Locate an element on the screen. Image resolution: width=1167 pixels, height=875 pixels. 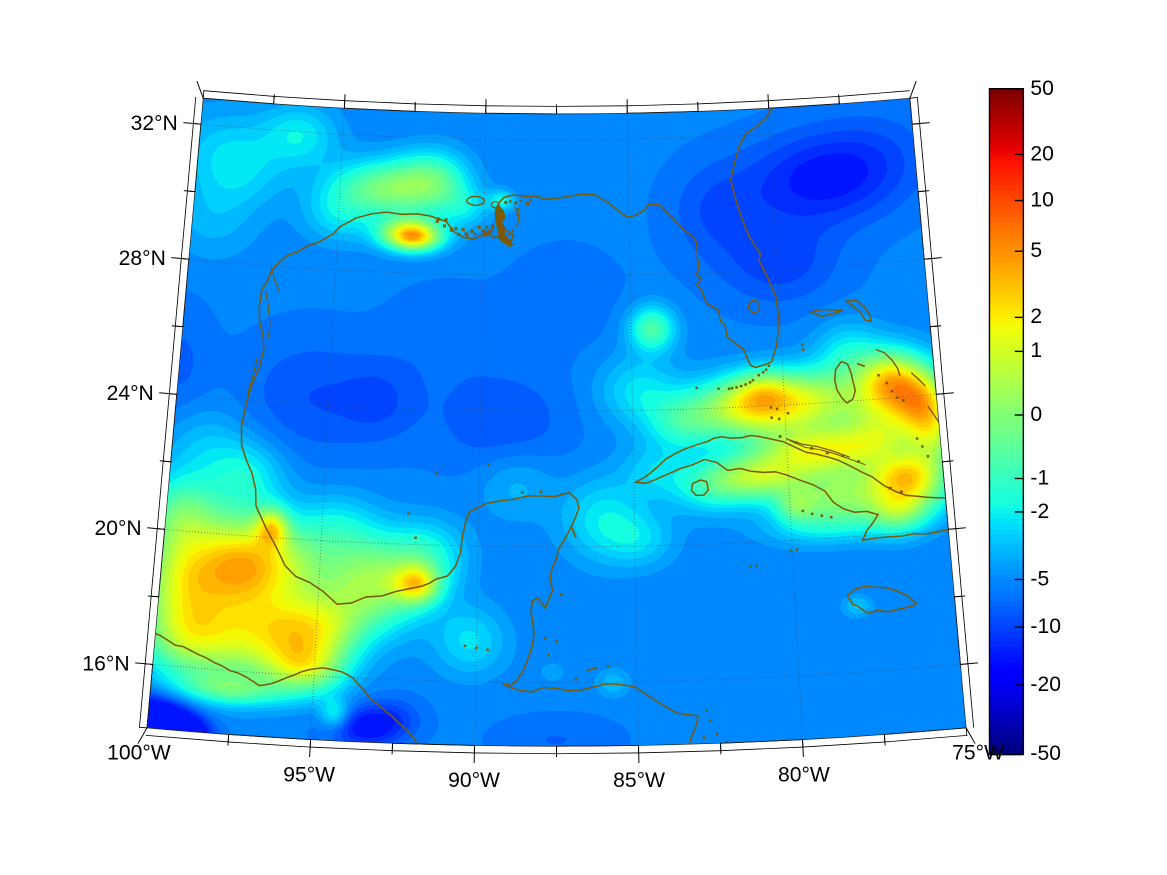
svg-text: 80°W is located at coordinates (804, 774).